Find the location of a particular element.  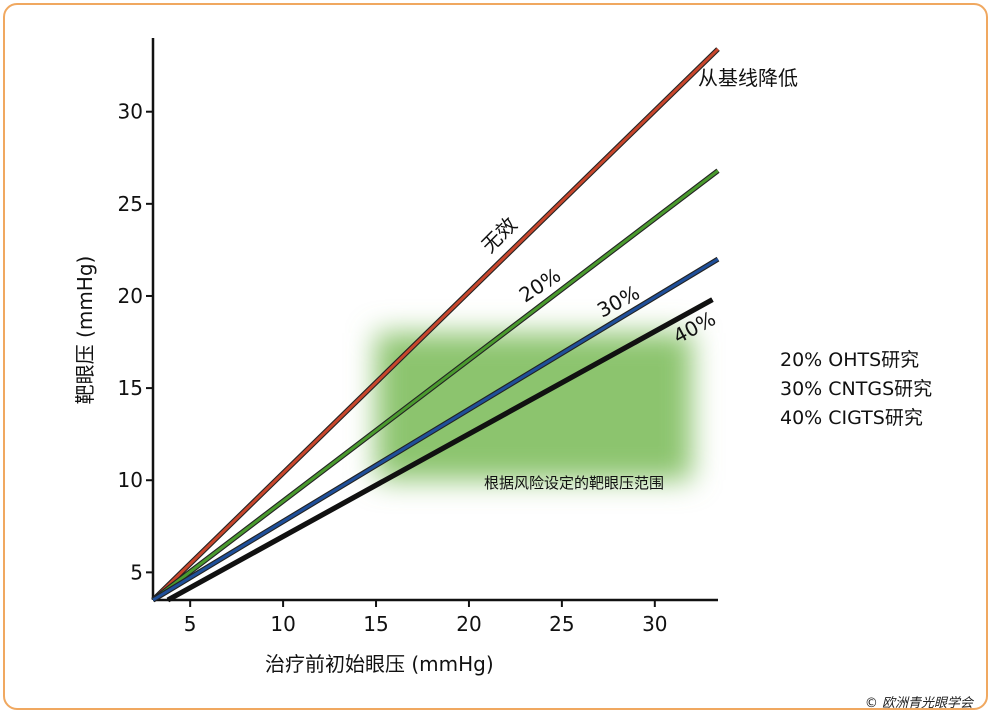

study-notes: 20% OHTS研究 30% CNTGS研究 40% CIGTS研究 is located at coordinates (856, 389).